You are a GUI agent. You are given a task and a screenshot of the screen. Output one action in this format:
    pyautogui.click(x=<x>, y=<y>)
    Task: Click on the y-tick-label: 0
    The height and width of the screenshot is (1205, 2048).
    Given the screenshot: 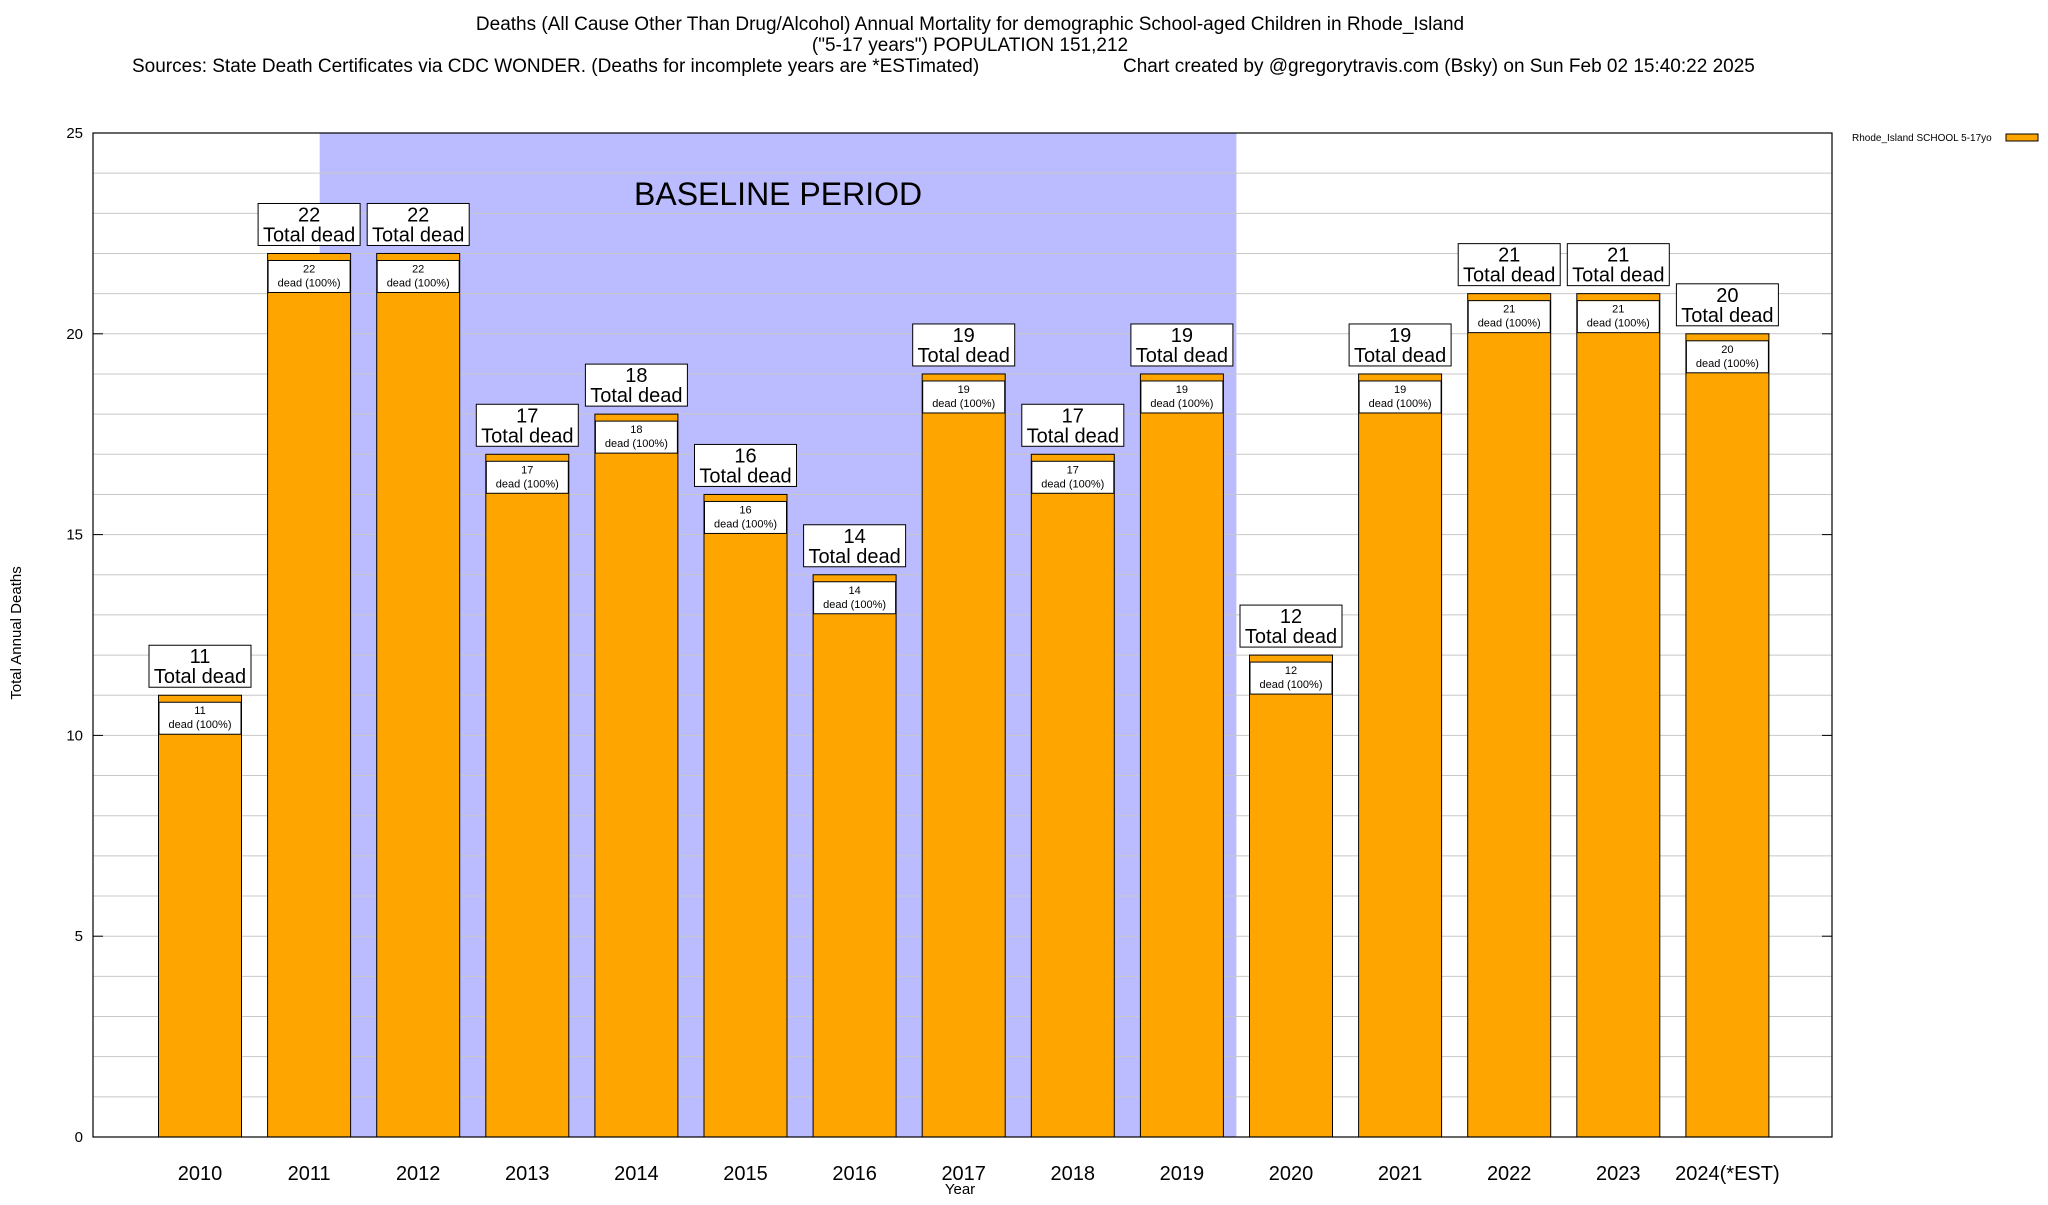 What is the action you would take?
    pyautogui.click(x=79, y=1137)
    